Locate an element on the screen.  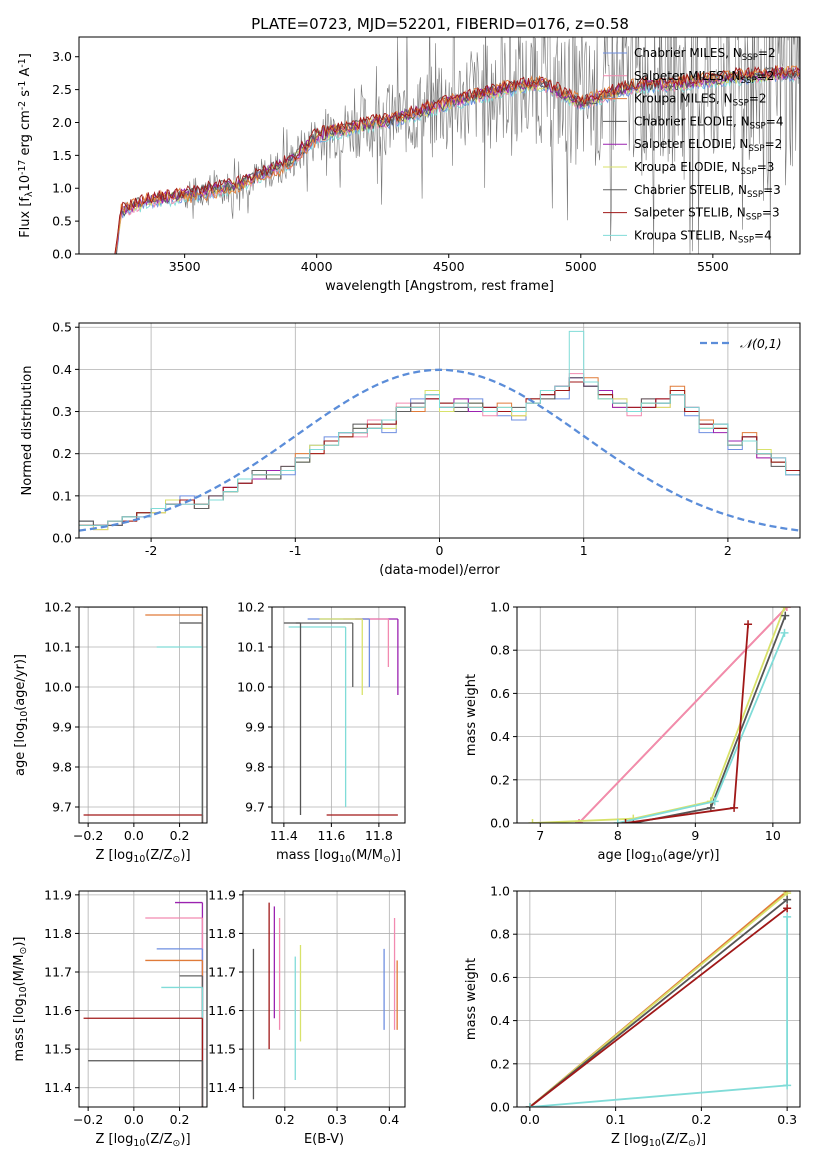
spectrum-ylabel: Flux [fλ10-17 erg cm-2 s-1 A-1] is located at coordinates (26, 145).